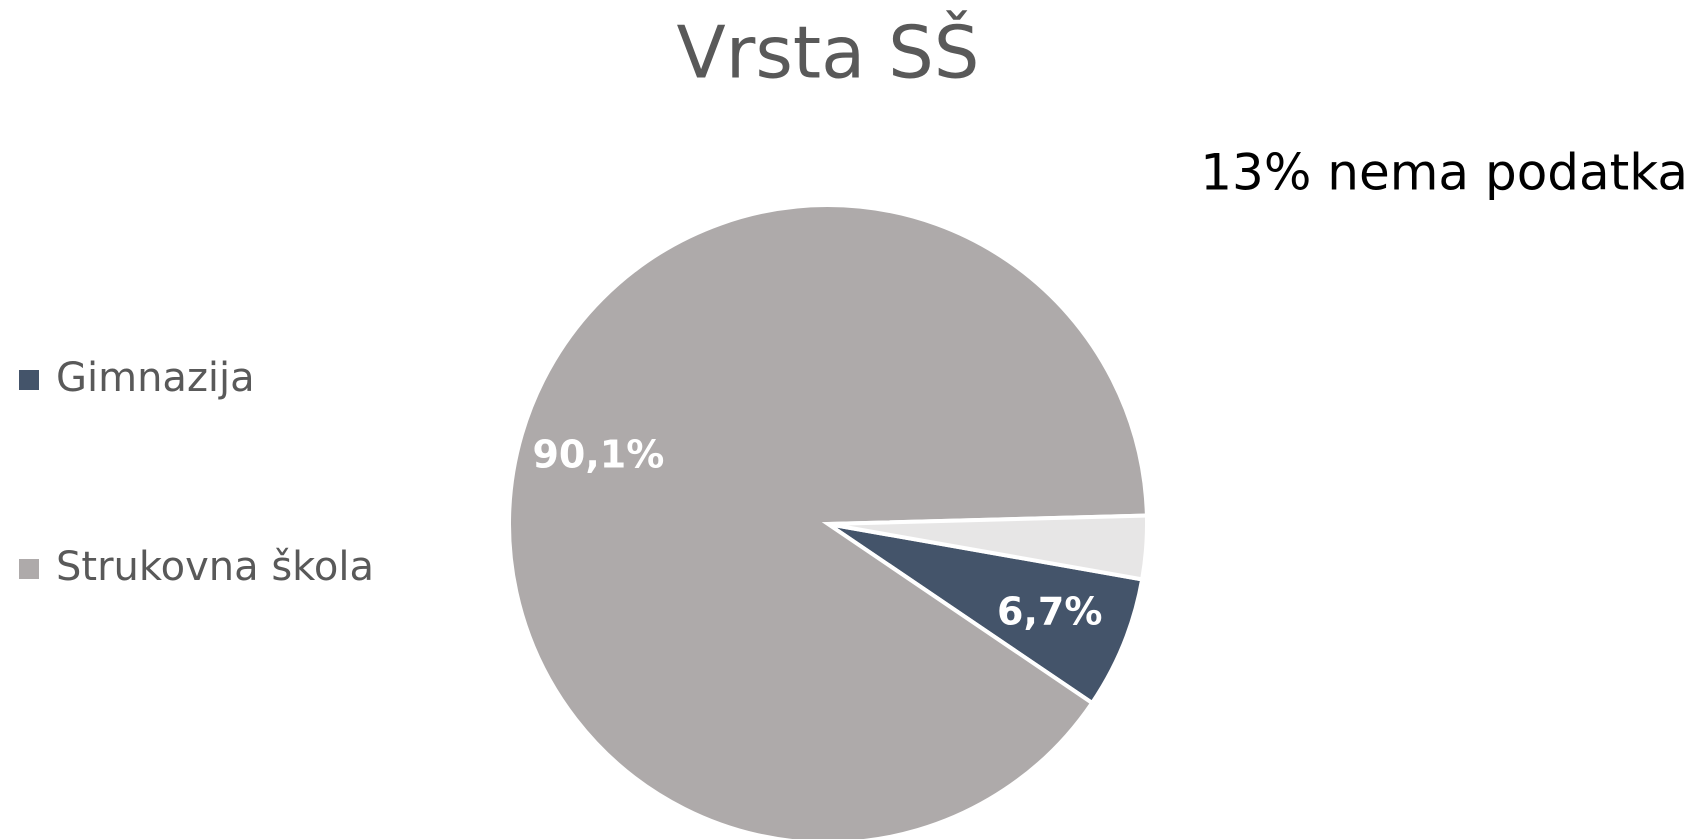 This screenshot has height=839, width=1694. Describe the element at coordinates (1444, 173) in the screenshot. I see `annotation: 13% nema podatka` at that location.